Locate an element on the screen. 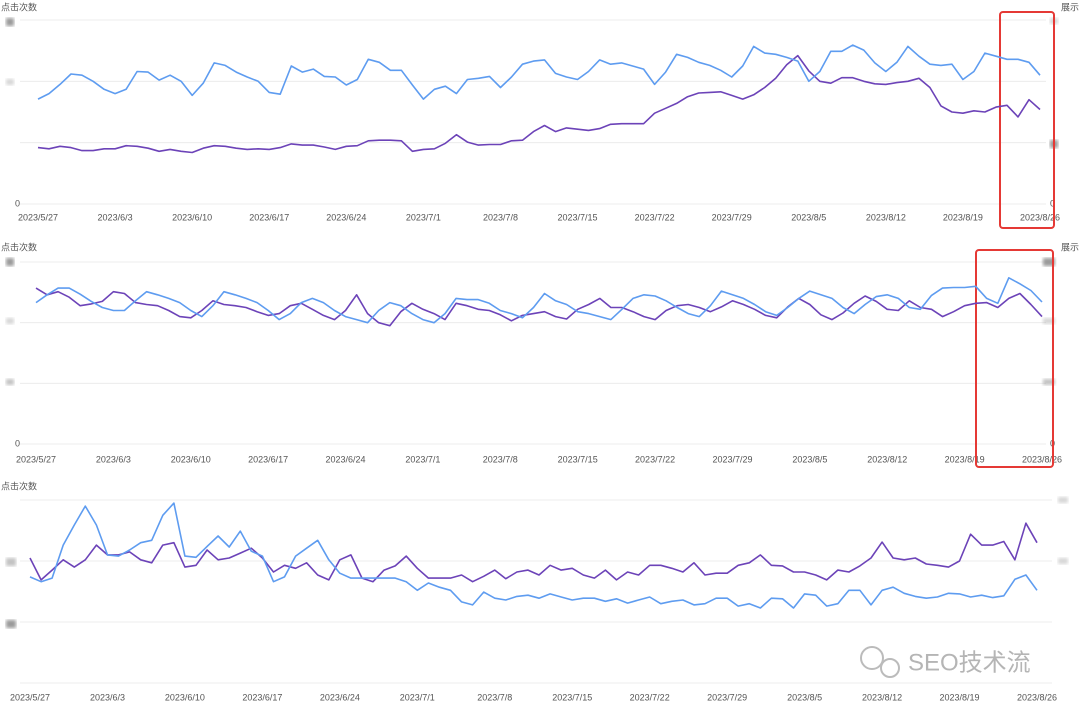 The width and height of the screenshot is (1080, 711). watermark: SEO技术流 is located at coordinates (945, 662).